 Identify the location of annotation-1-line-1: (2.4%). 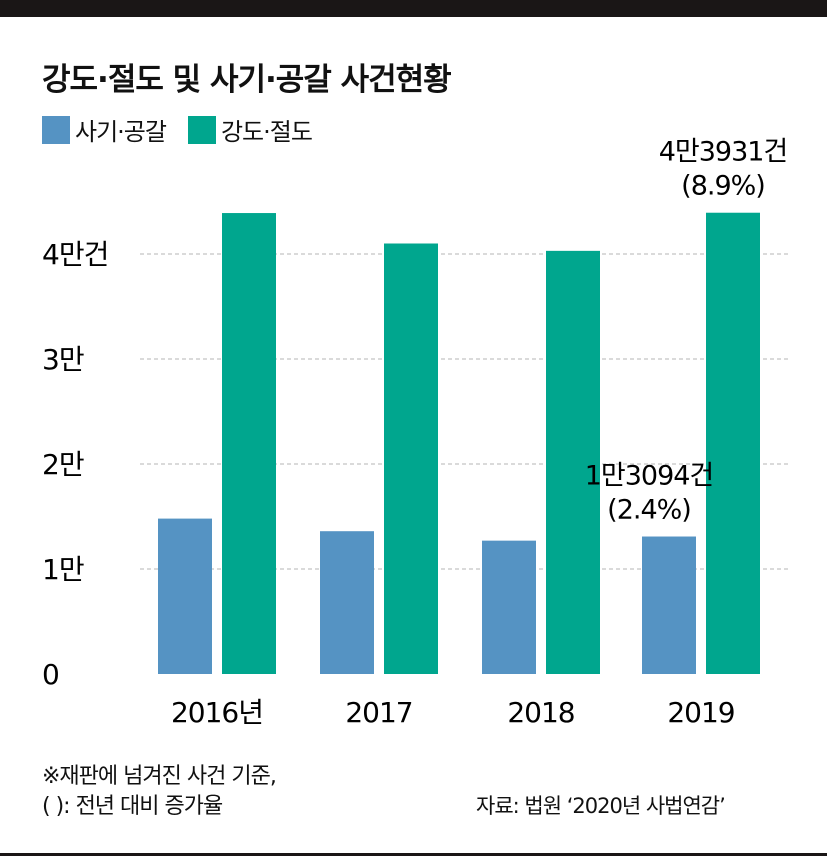
(649, 510).